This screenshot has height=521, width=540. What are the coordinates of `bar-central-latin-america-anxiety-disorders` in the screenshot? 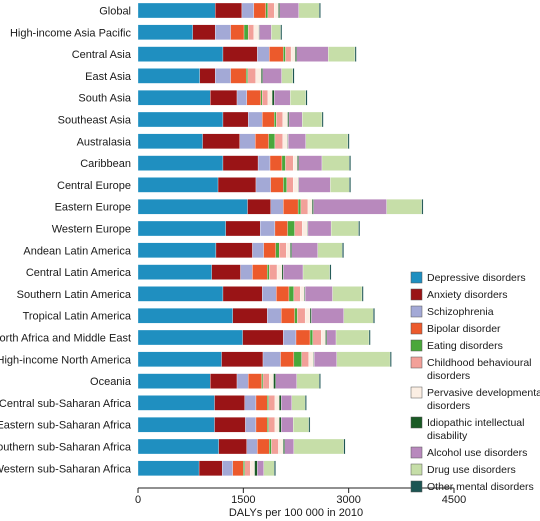 It's located at (226, 272).